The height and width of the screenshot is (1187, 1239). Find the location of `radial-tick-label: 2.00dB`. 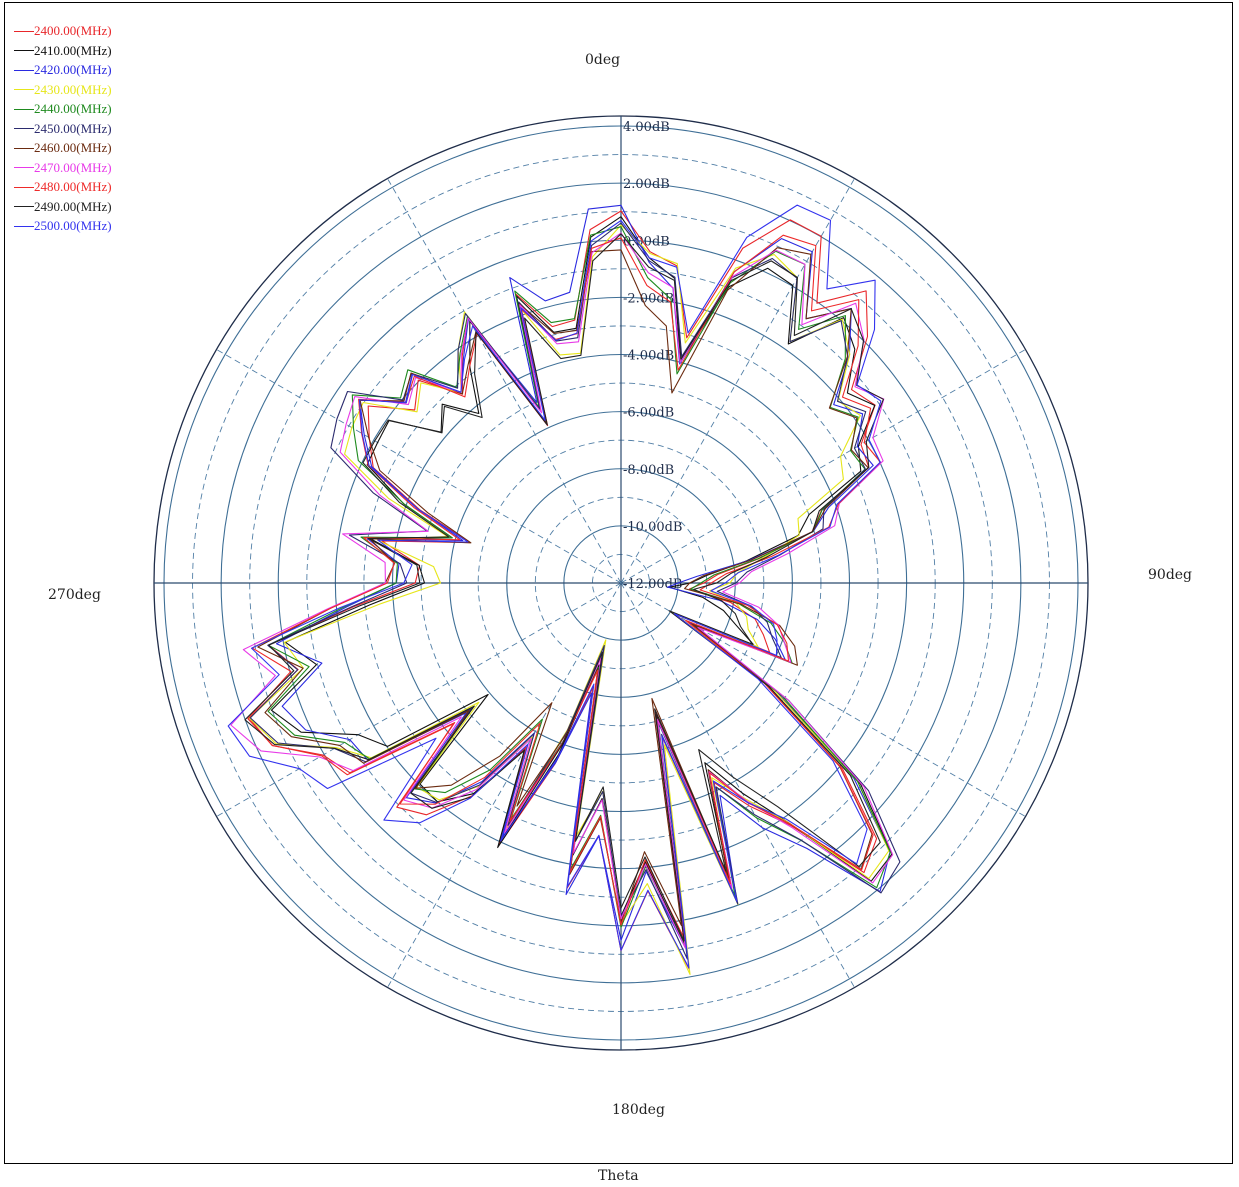

radial-tick-label: 2.00dB is located at coordinates (646, 184).